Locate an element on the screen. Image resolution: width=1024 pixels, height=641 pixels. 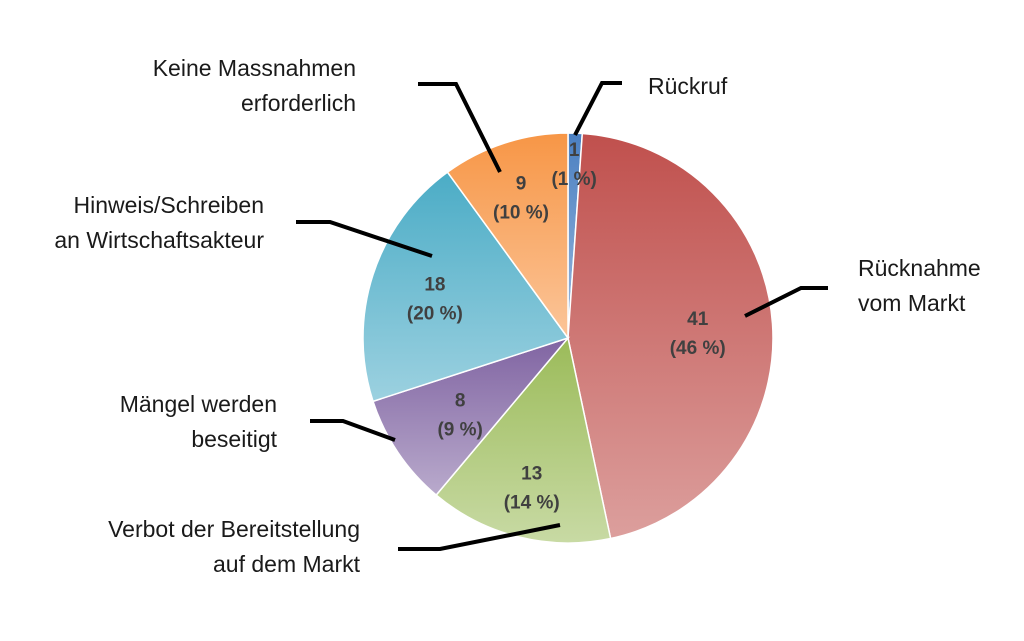
category-label-hinweis-schreiben-an-wirtschaftsakteur: Hinweis/Schreiben an Wirtschaftsakteur is located at coordinates (159, 222).